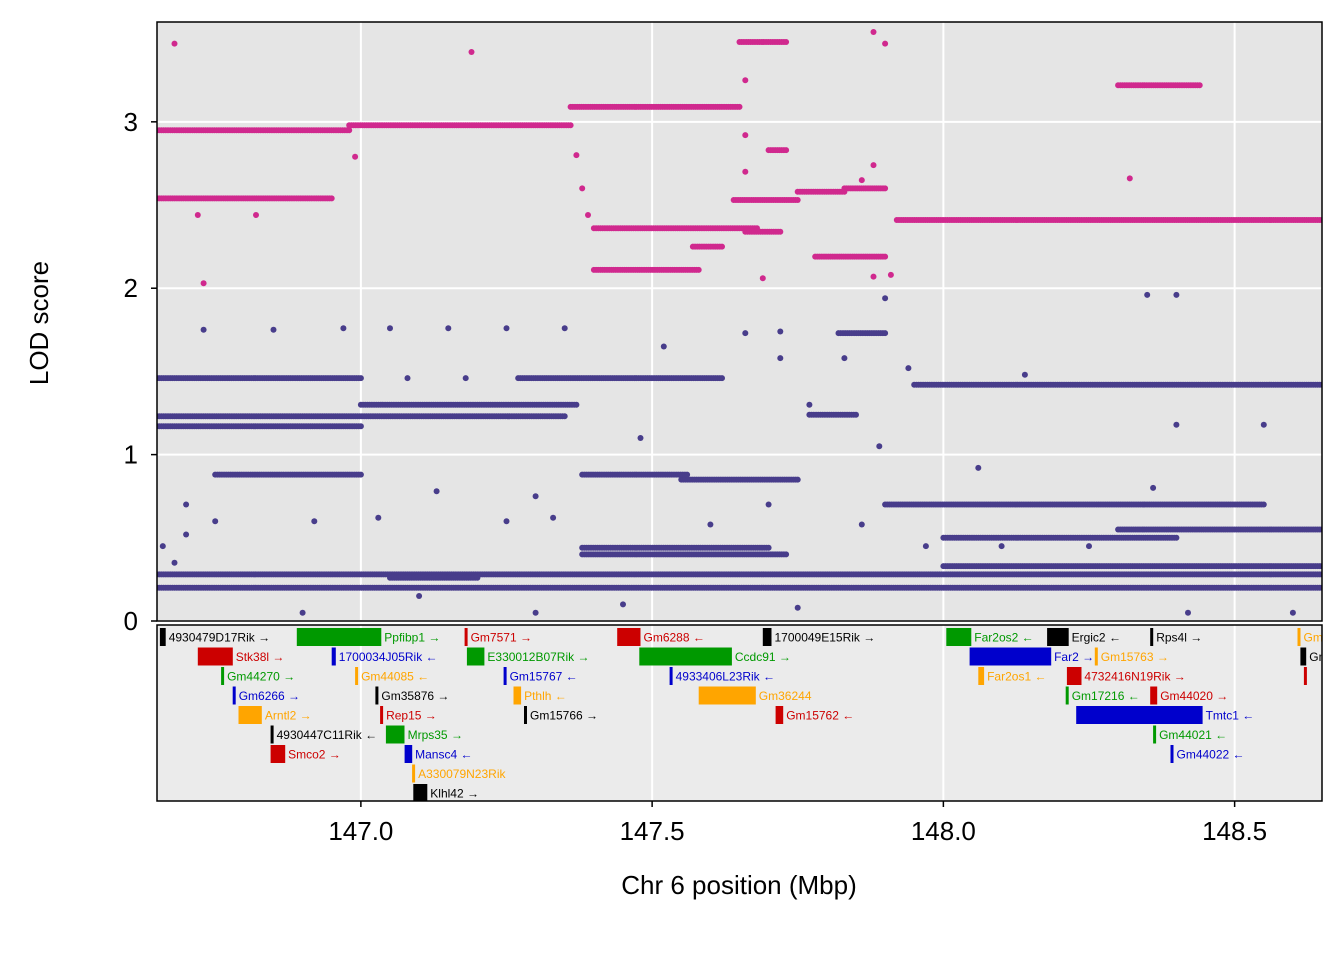 This screenshot has width=1344, height=960. What do you see at coordinates (545, 696) in the screenshot?
I see `gene-label: Pthlh ←` at bounding box center [545, 696].